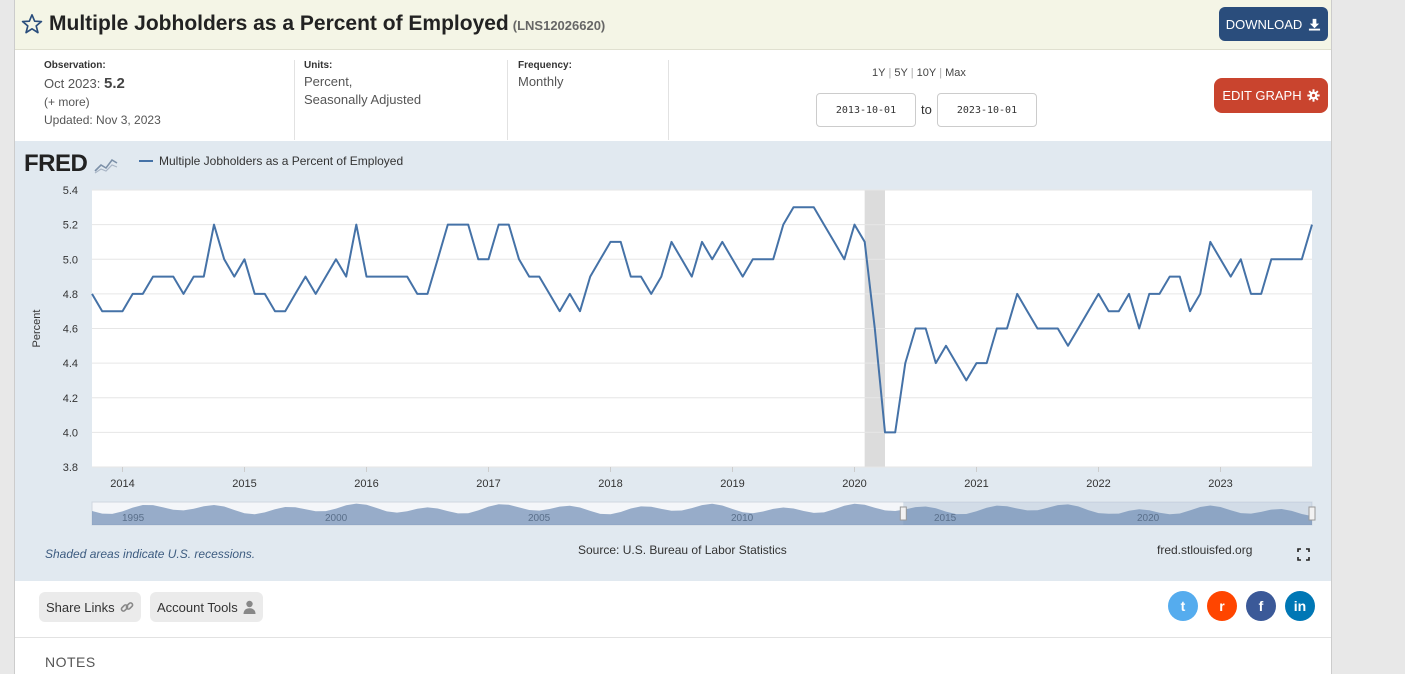 The width and height of the screenshot is (1405, 674). Describe the element at coordinates (541, 81) in the screenshot. I see `frequency-value: Monthly` at that location.